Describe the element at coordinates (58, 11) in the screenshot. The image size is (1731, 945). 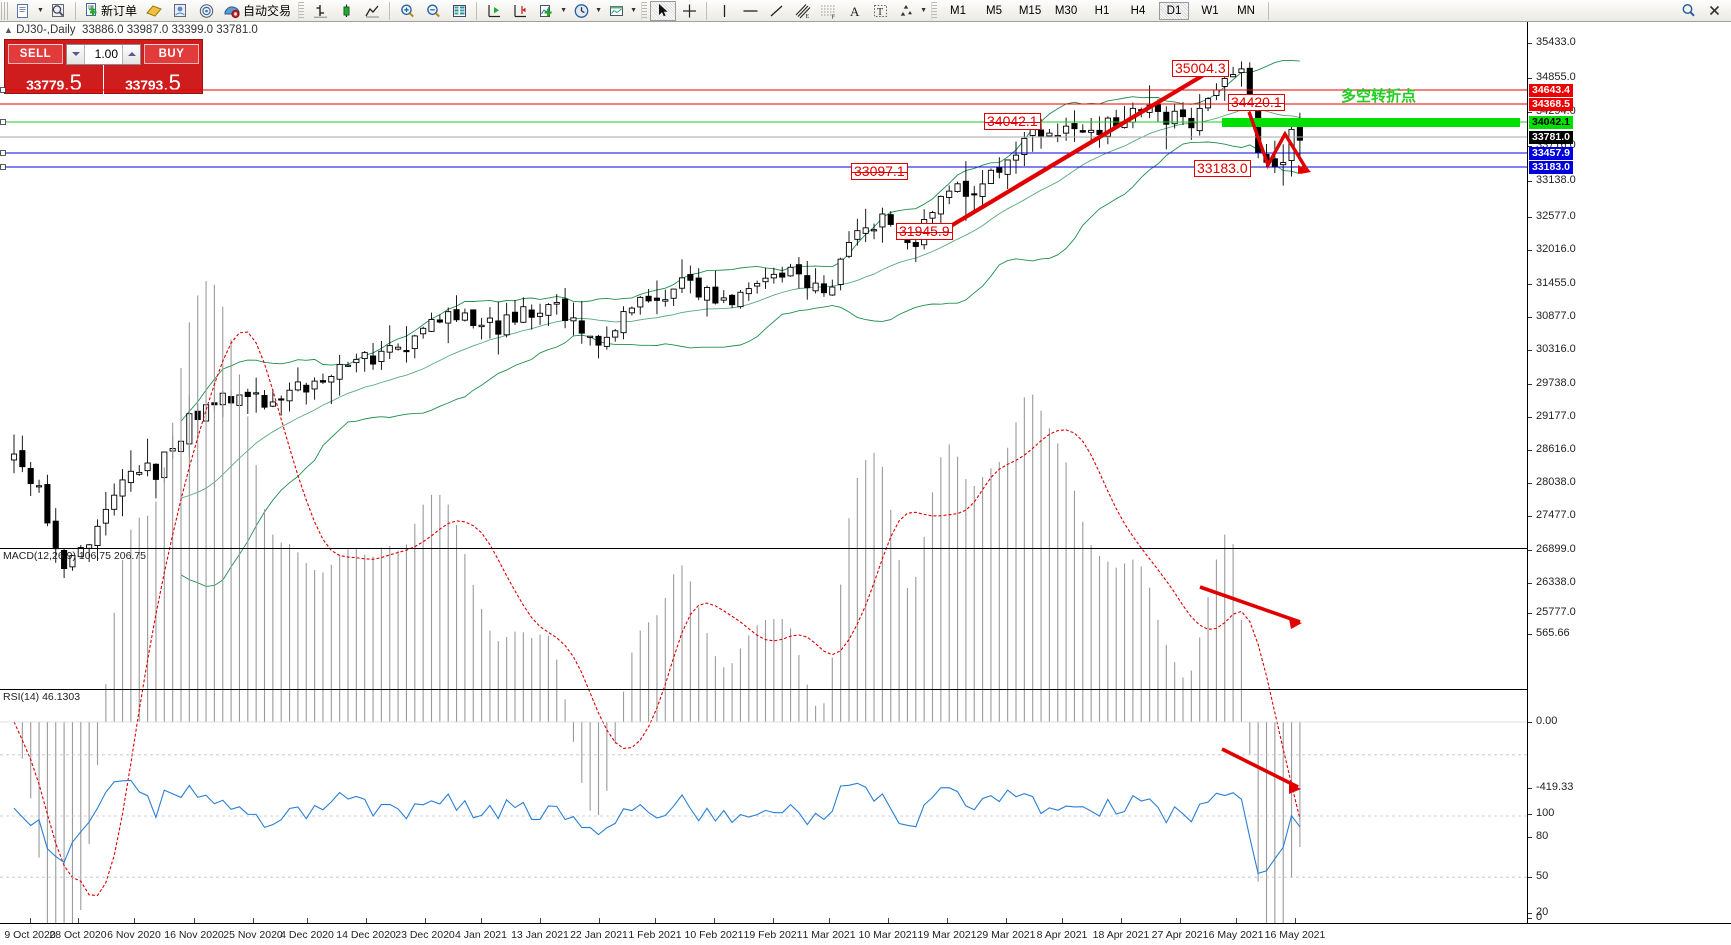
I see `chart-profiles-icon` at that location.